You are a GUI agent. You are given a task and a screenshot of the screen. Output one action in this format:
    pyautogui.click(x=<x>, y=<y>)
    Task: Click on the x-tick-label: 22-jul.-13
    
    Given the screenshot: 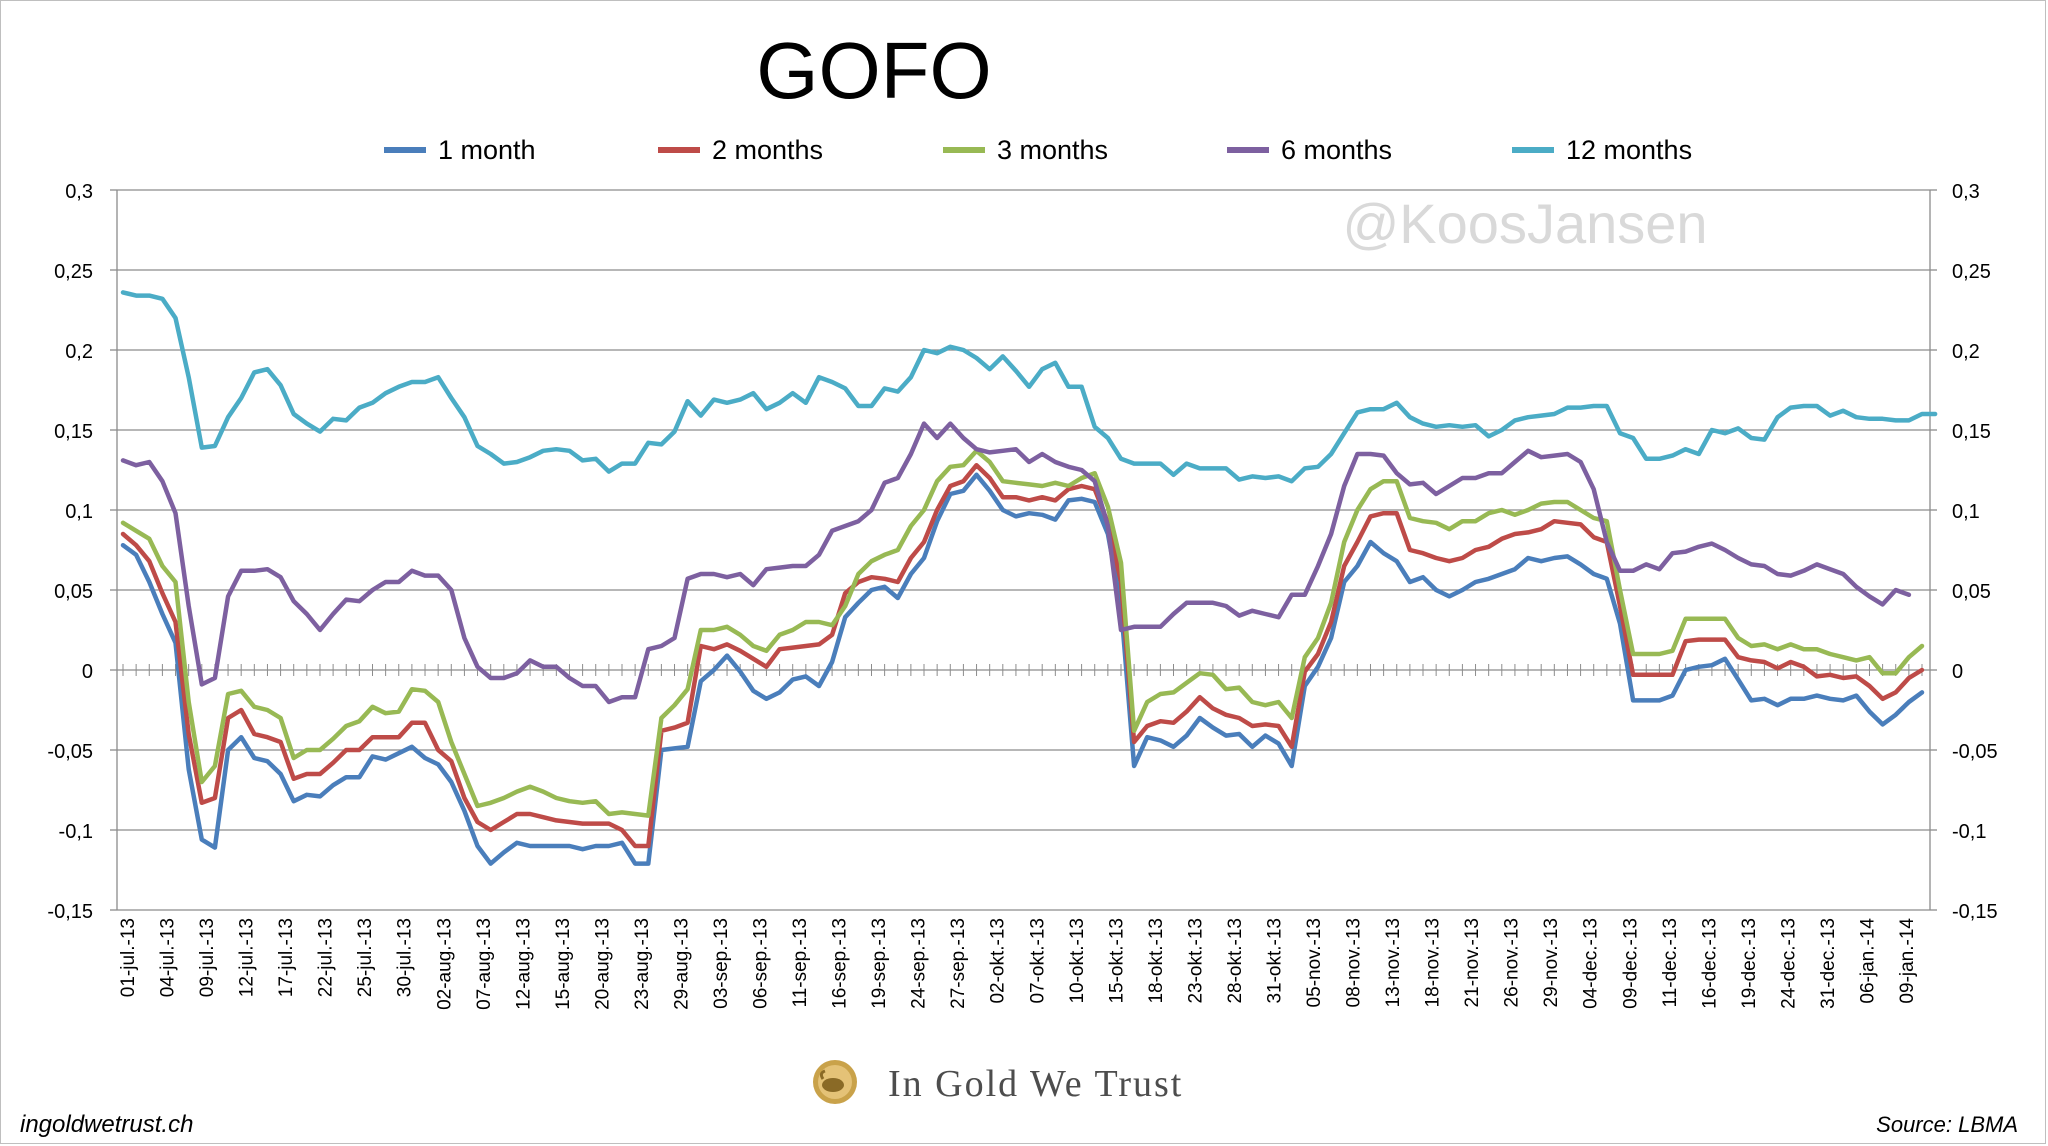 What is the action you would take?
    pyautogui.click(x=326, y=957)
    